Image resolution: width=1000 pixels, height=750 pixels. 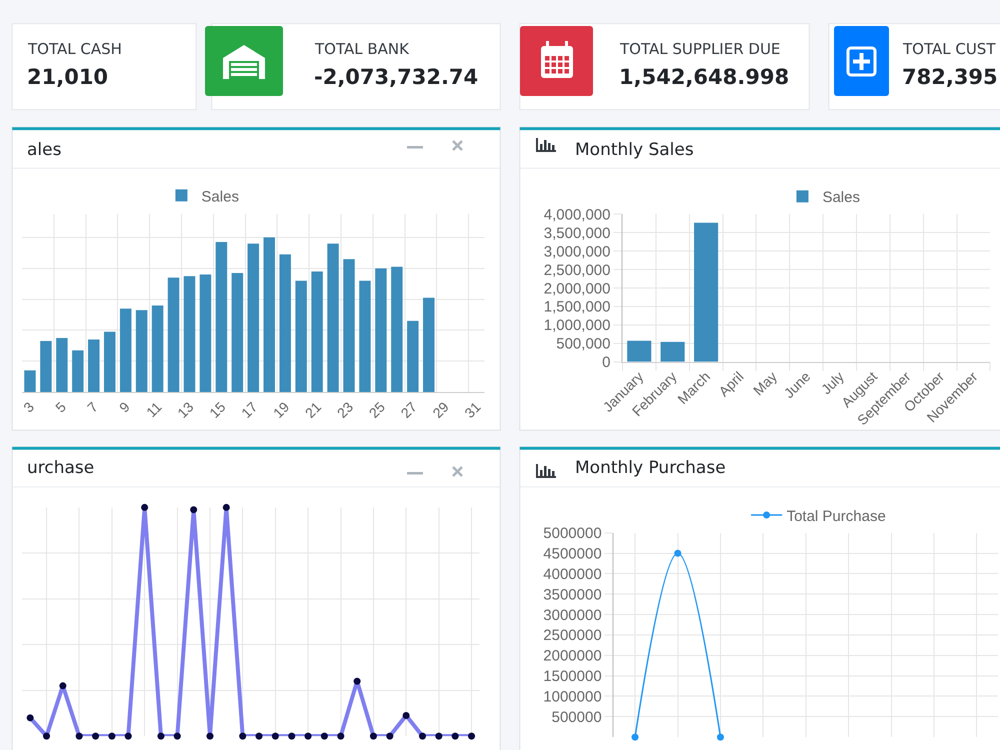 What do you see at coordinates (577, 717) in the screenshot?
I see `y-tick-label: 500000` at bounding box center [577, 717].